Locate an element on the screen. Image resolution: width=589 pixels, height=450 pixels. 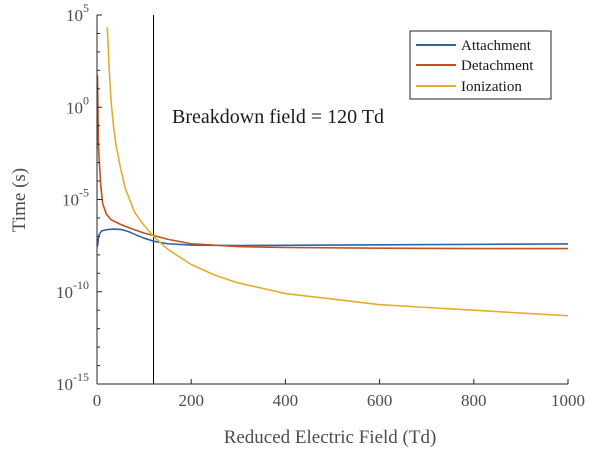
y-tick-label: 10⁻¹⁵ is located at coordinates (72, 382).